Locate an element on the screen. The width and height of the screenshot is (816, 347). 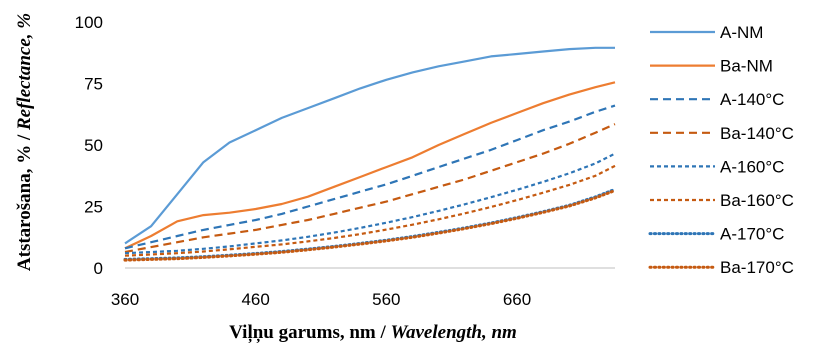
legend-label: A-140°C is located at coordinates (752, 99).